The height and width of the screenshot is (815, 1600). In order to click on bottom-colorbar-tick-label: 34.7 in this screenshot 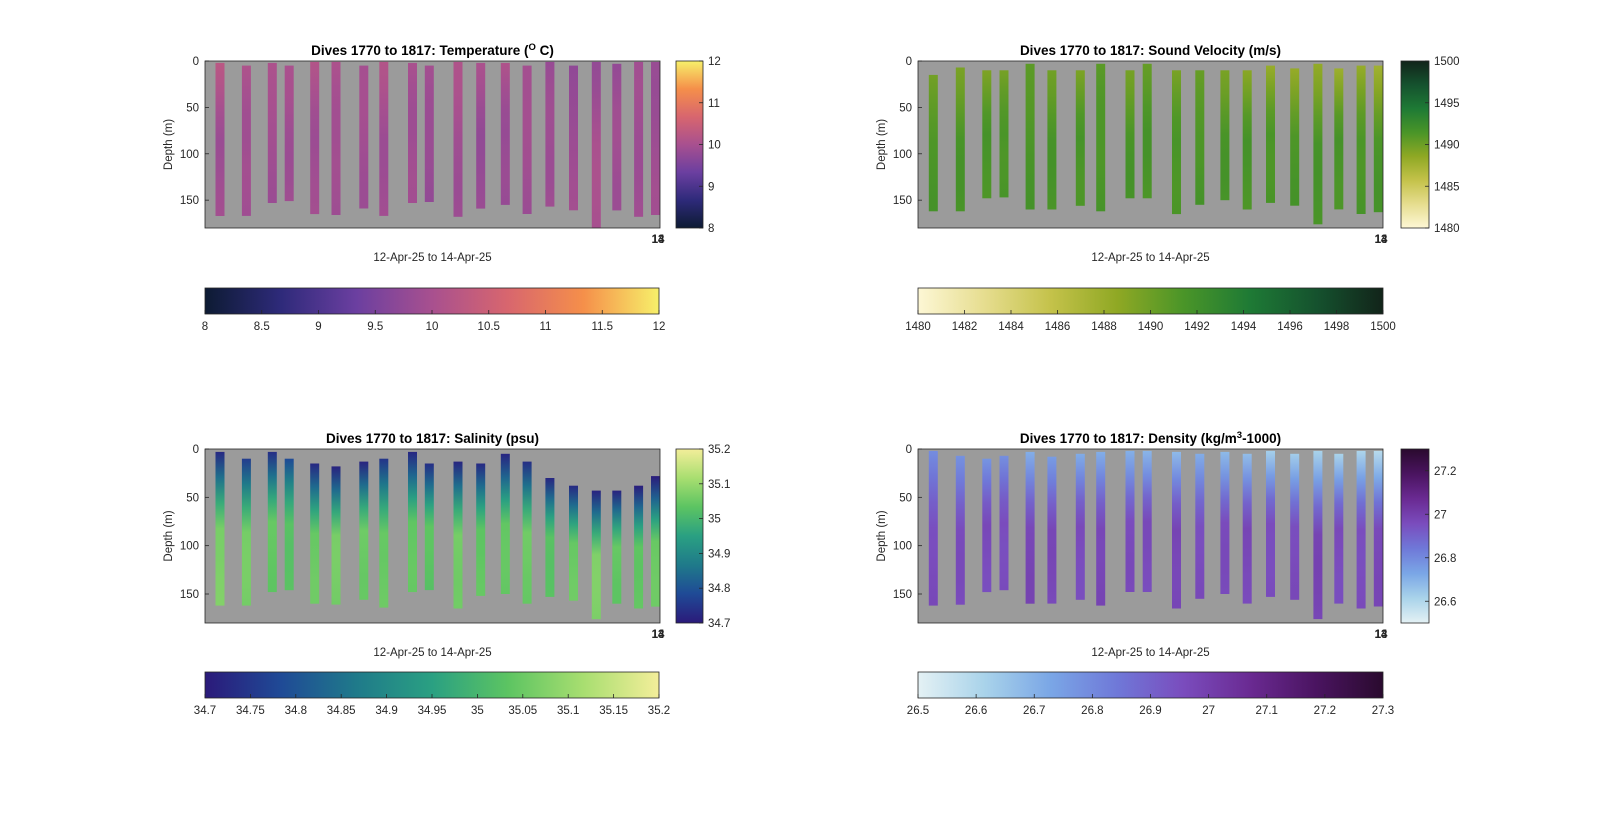, I will do `click(205, 711)`.